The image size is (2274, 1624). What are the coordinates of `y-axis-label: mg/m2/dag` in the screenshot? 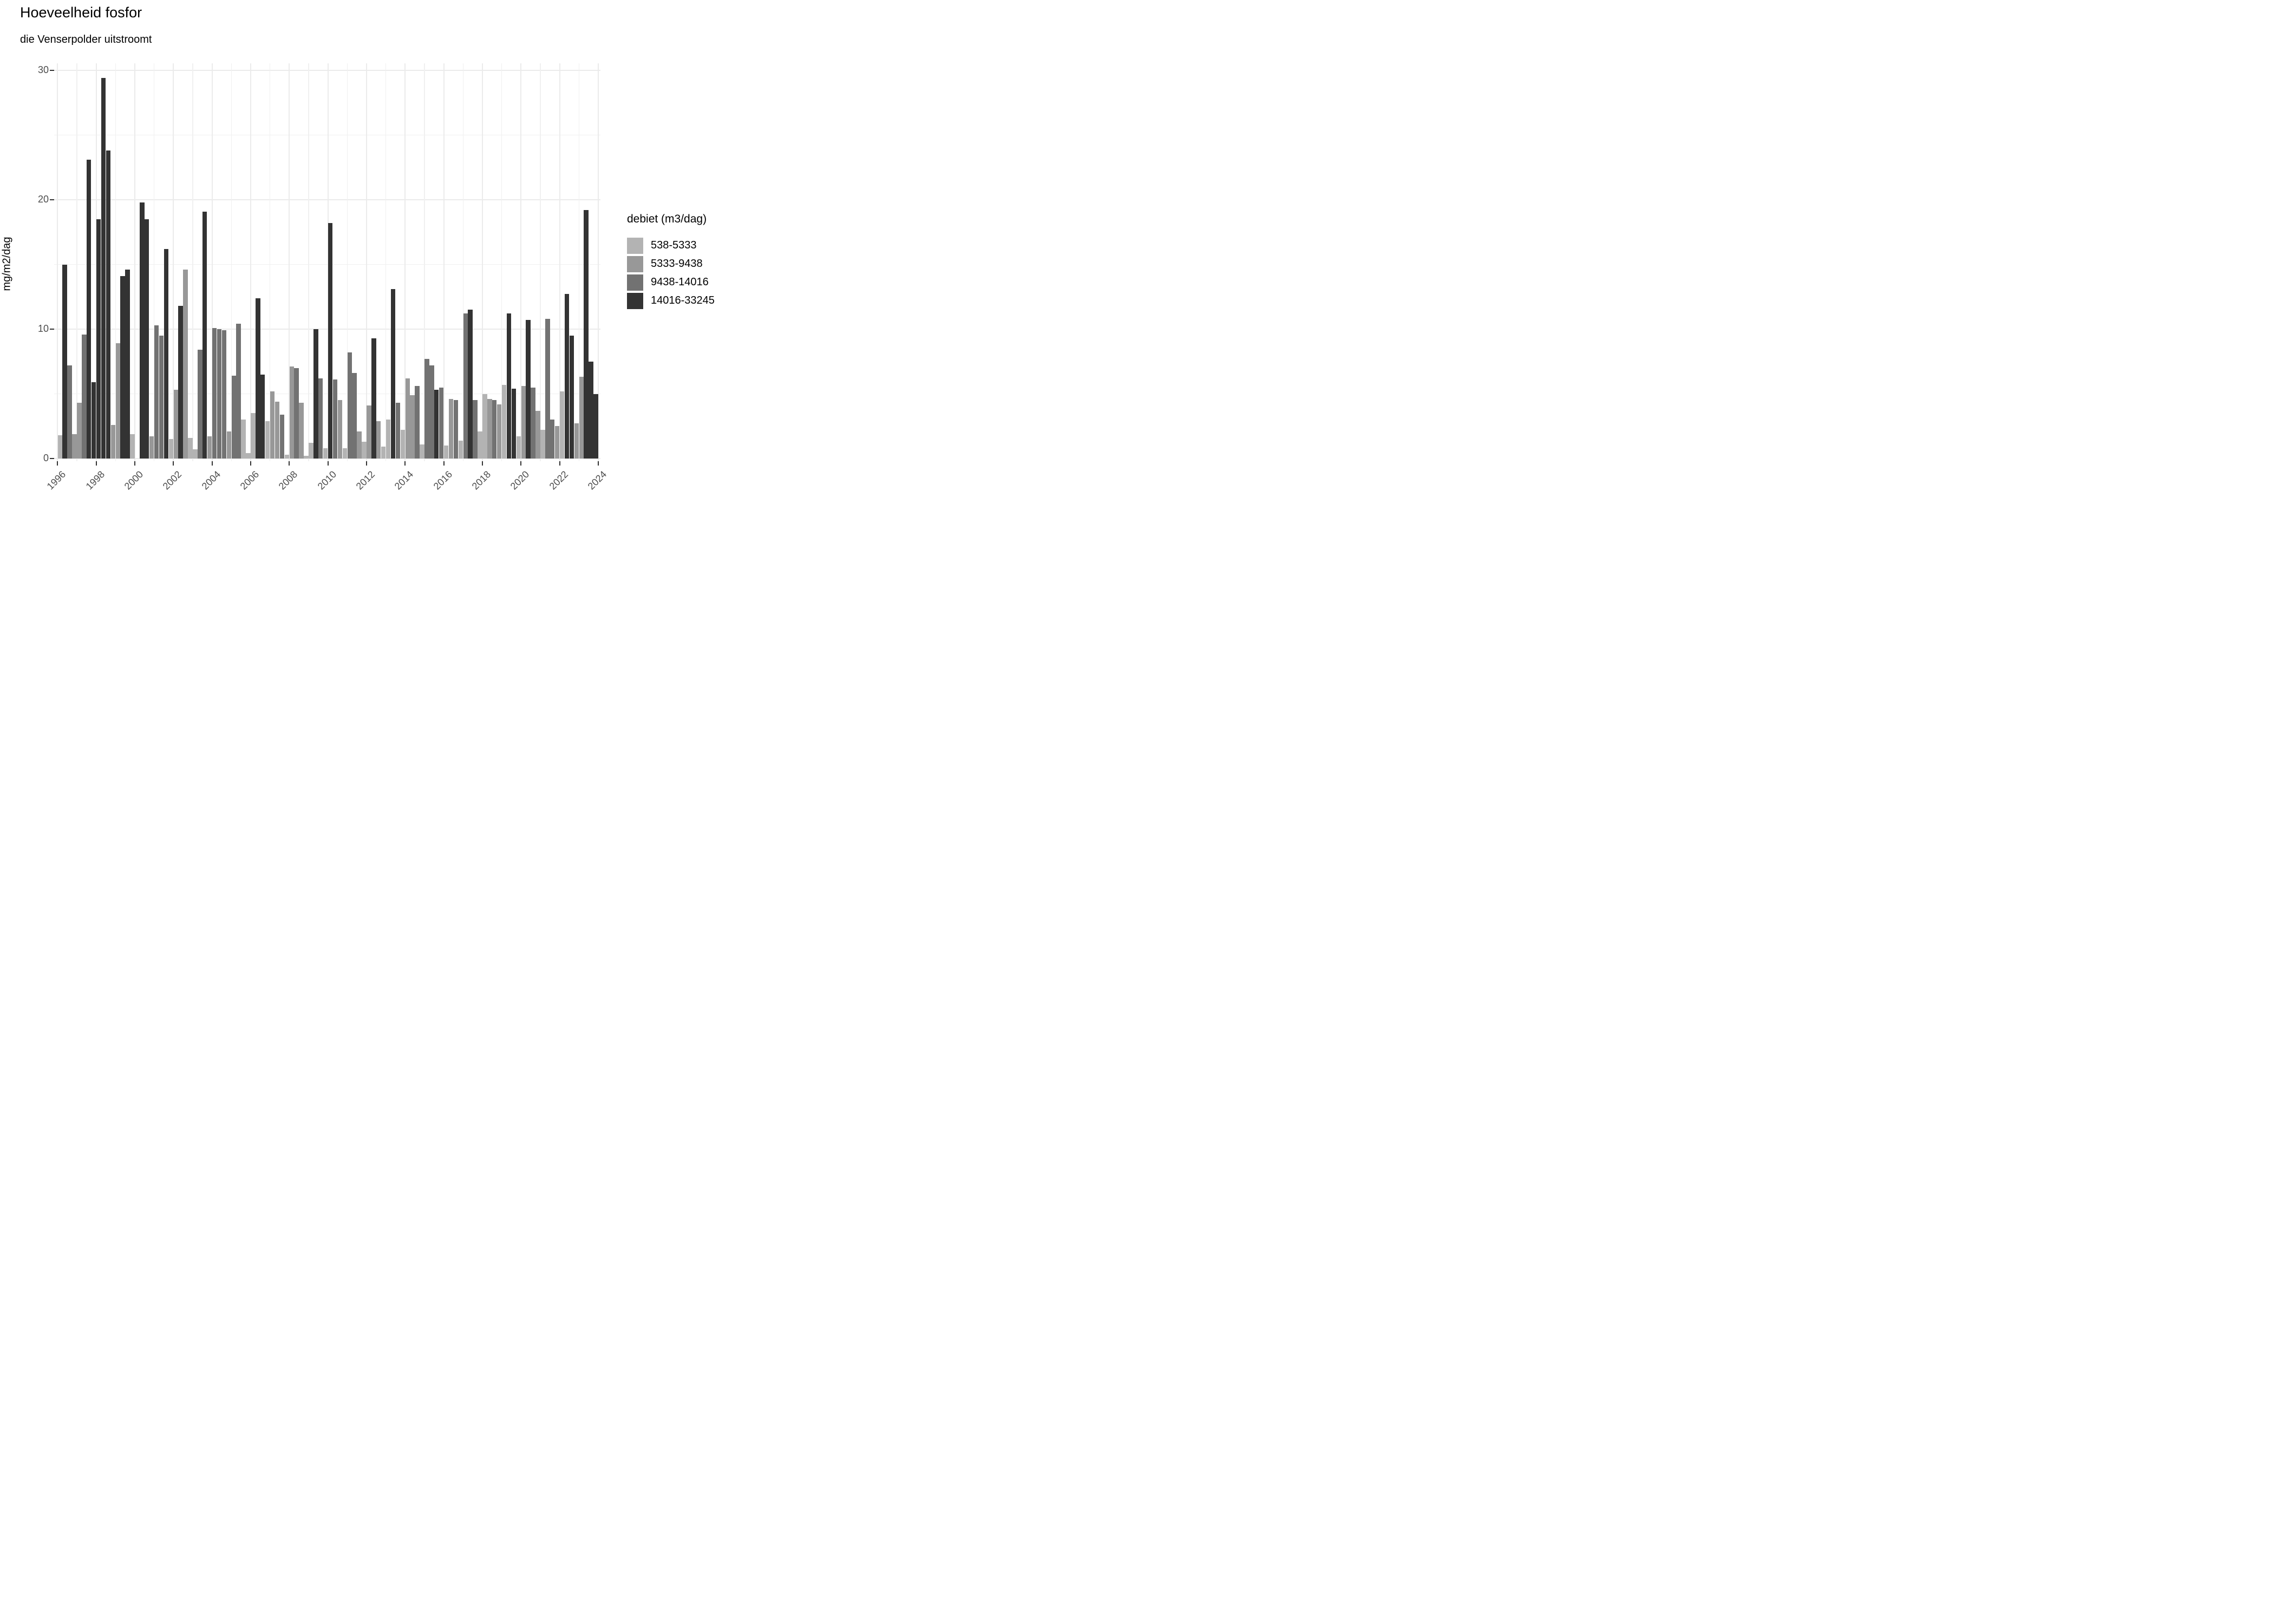 It's located at (7, 264).